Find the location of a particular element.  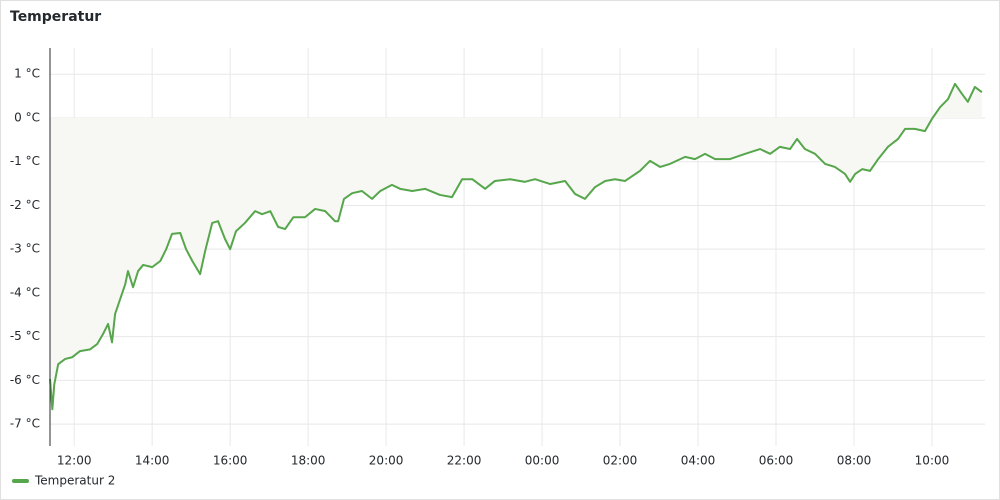

x-tick-label: 10:00 is located at coordinates (932, 461).